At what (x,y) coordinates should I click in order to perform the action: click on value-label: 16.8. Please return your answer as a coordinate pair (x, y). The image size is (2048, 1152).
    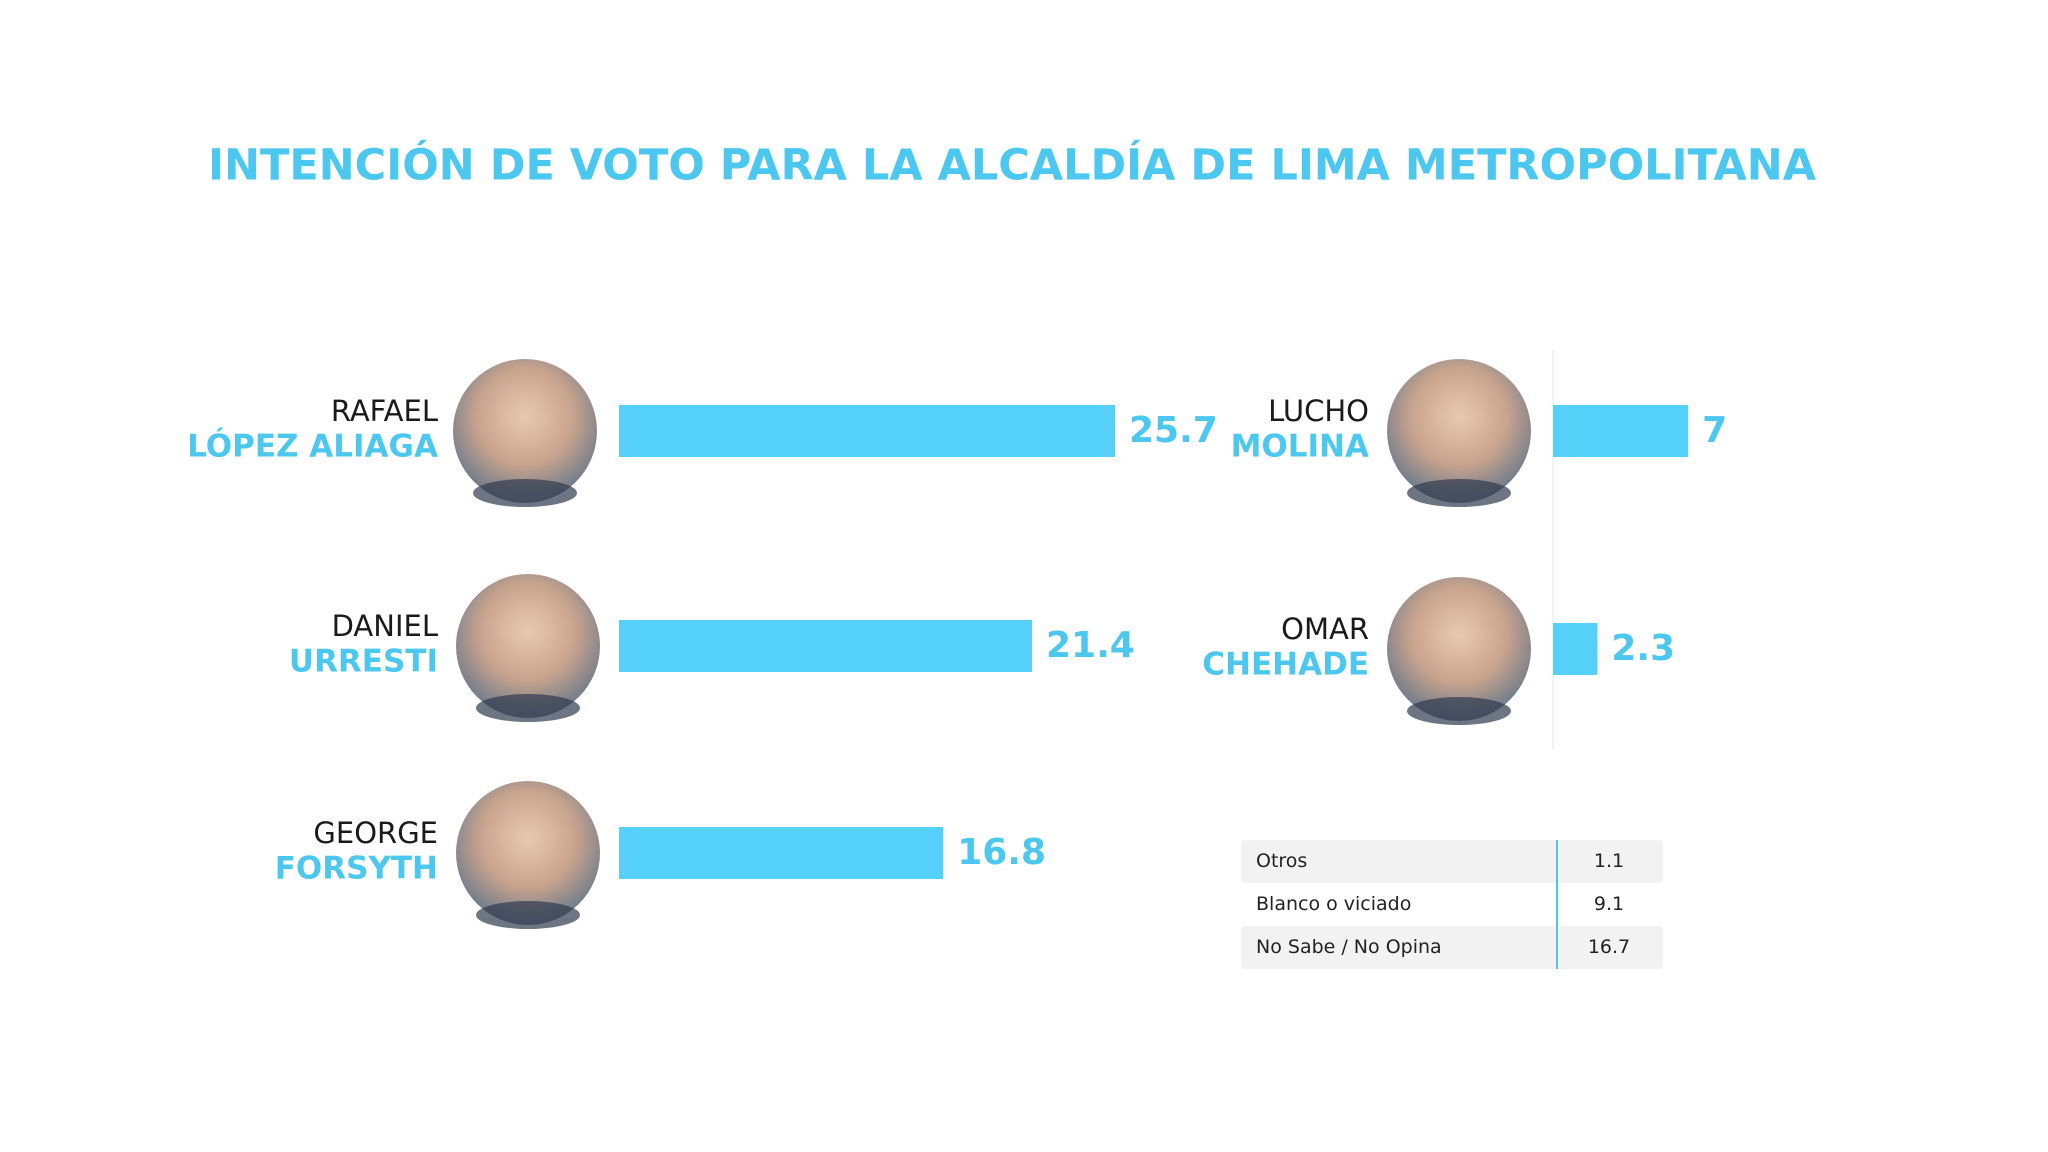
    Looking at the image, I should click on (1001, 852).